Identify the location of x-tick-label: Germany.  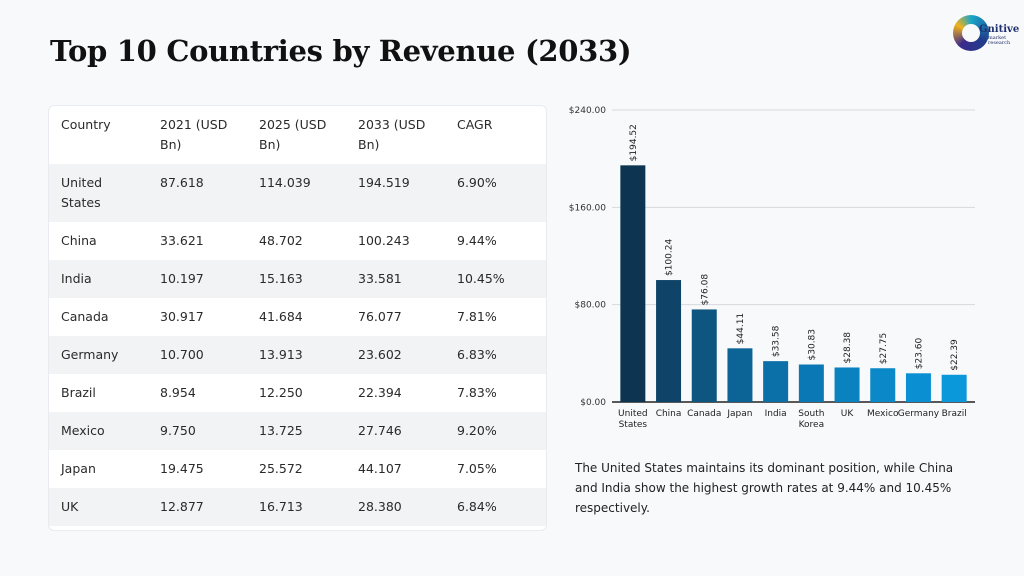
(919, 414).